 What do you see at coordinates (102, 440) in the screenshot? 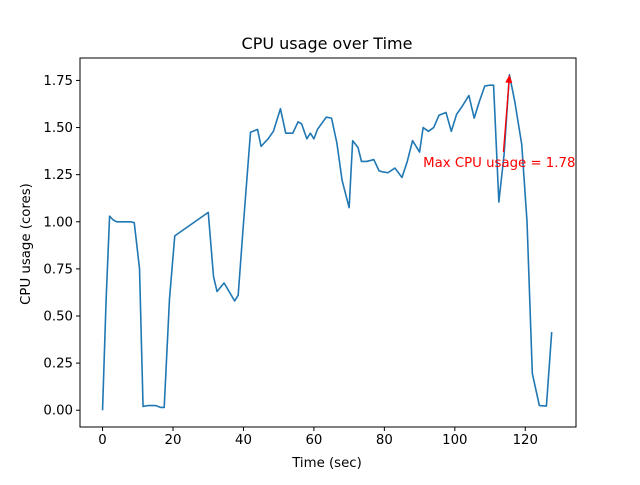
I see `x-tick-label: 0` at bounding box center [102, 440].